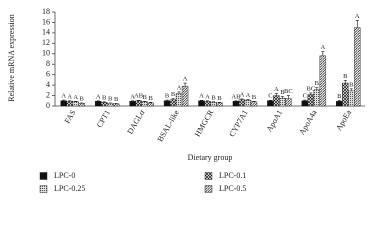 The image size is (387, 240). Describe the element at coordinates (238, 123) in the screenshot. I see `x-tick-label: CYP7A1` at that location.